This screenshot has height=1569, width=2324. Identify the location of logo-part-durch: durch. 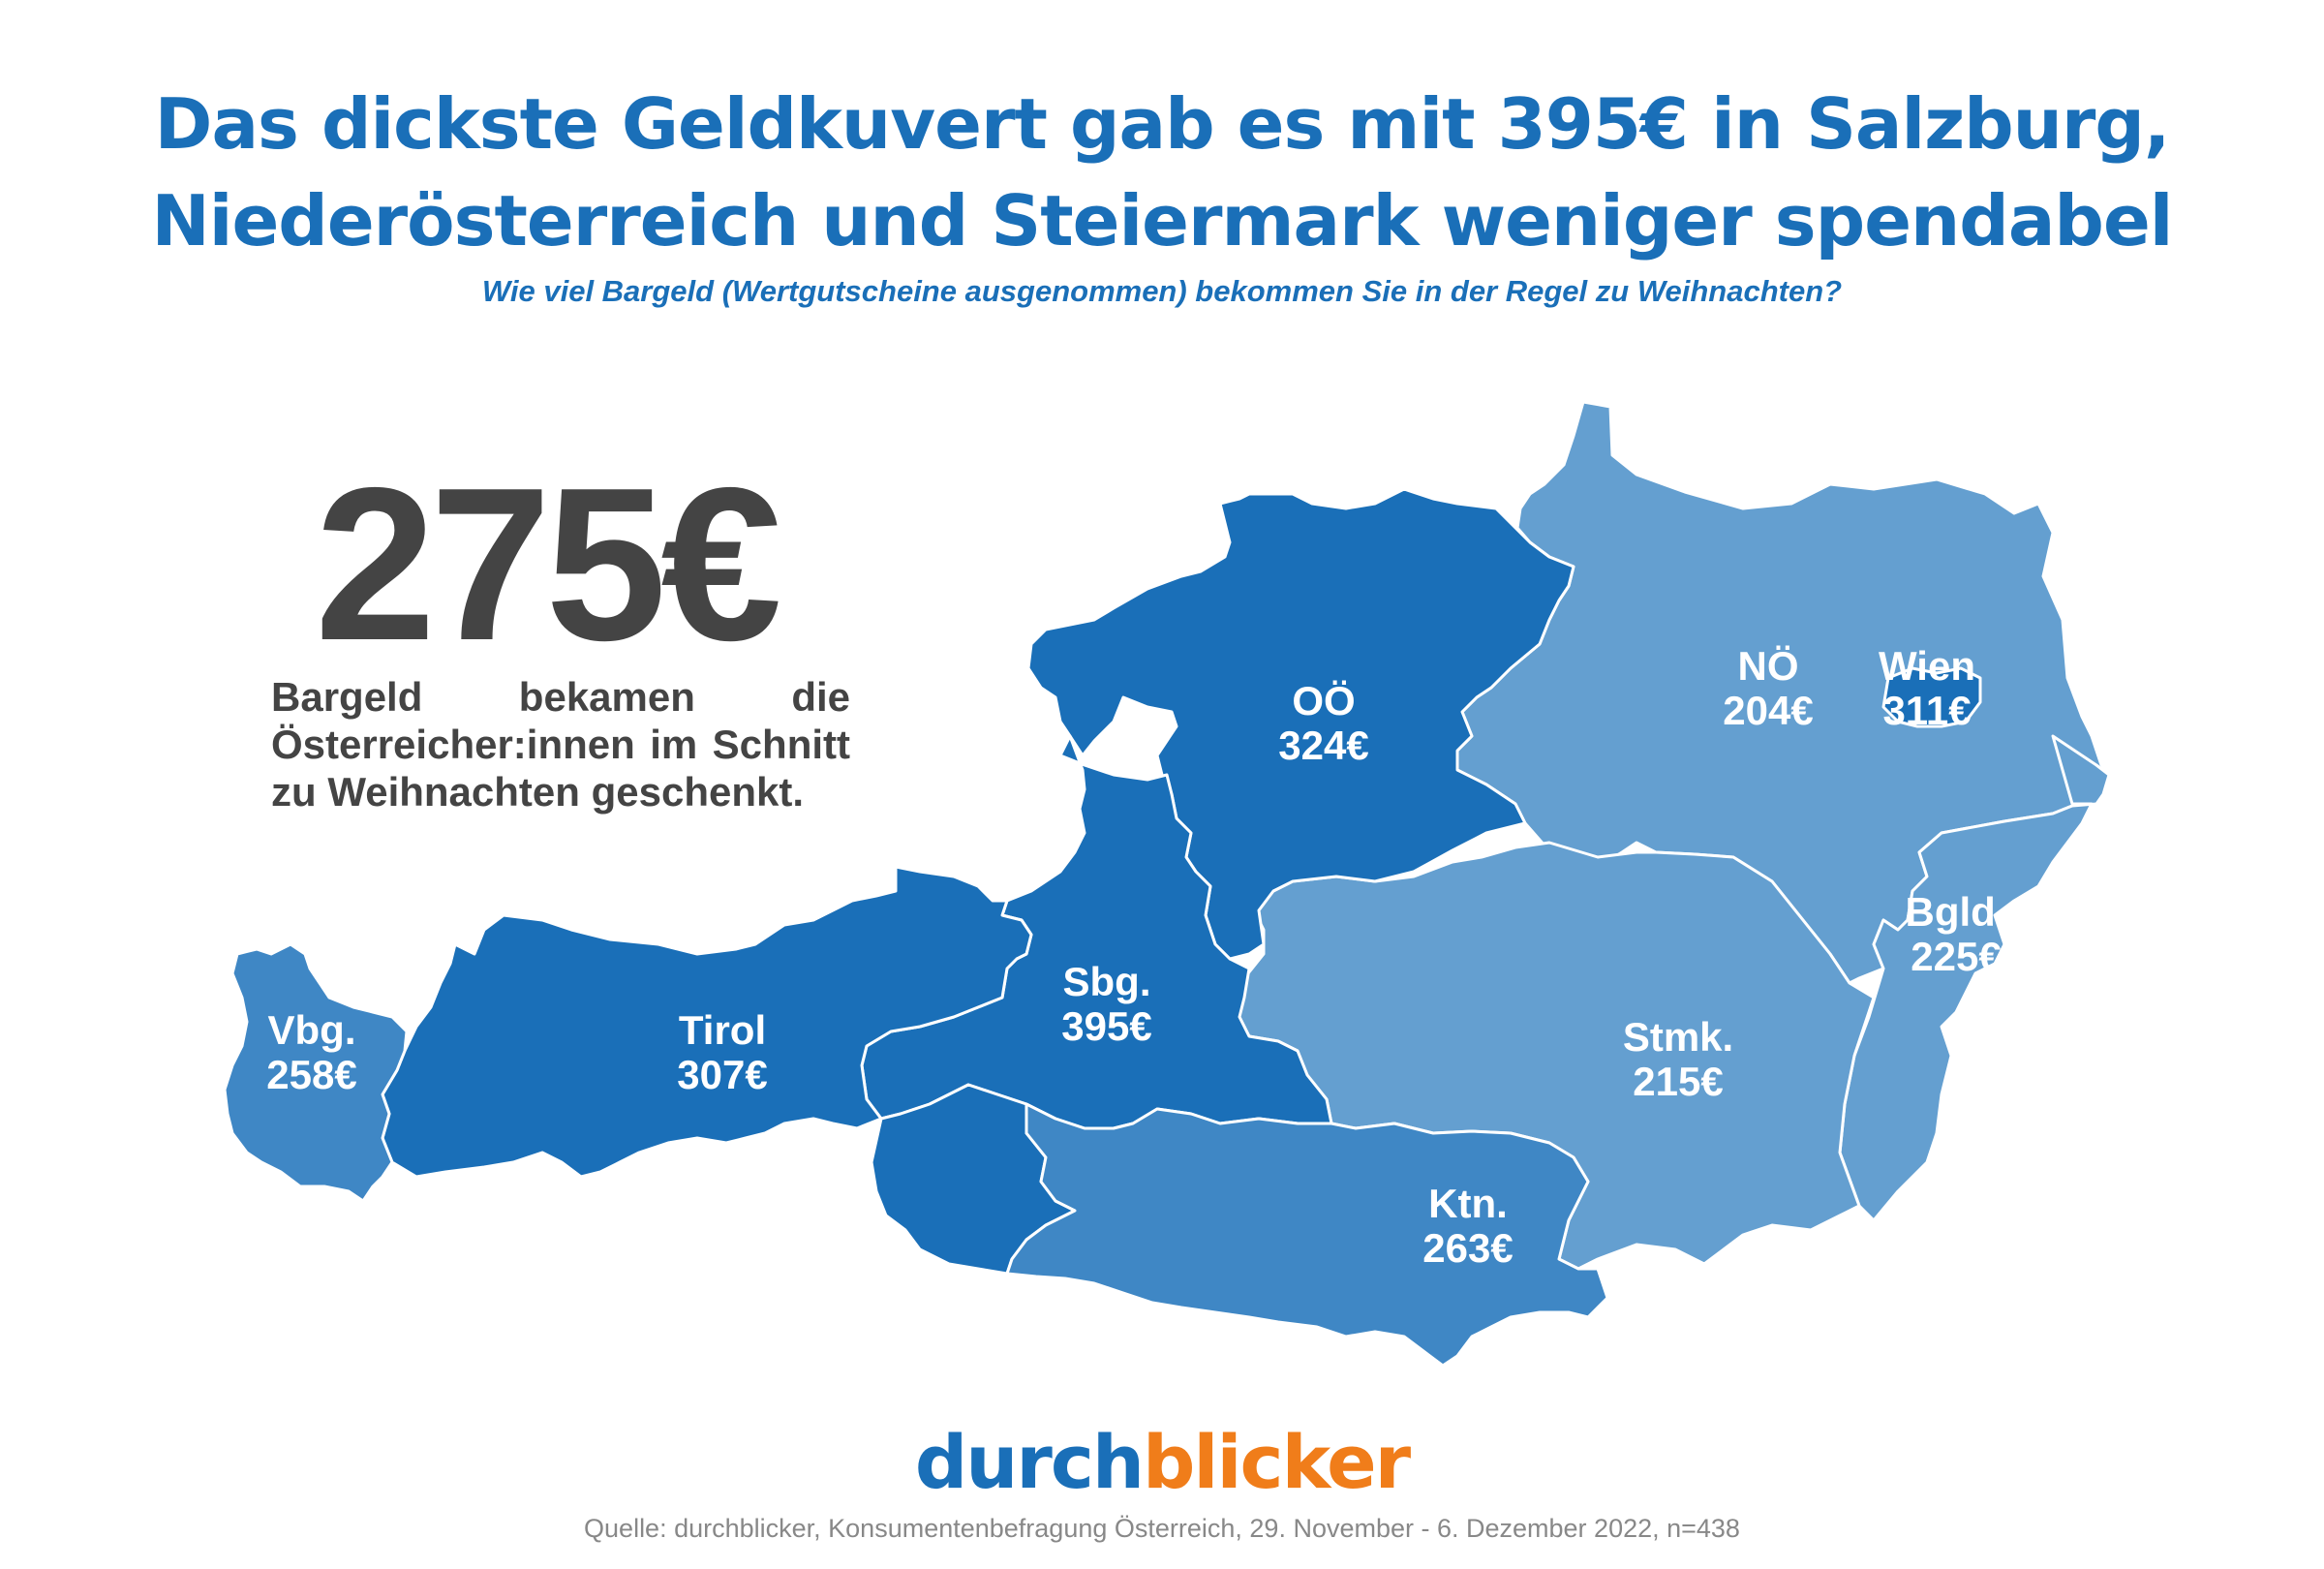
(1029, 1462).